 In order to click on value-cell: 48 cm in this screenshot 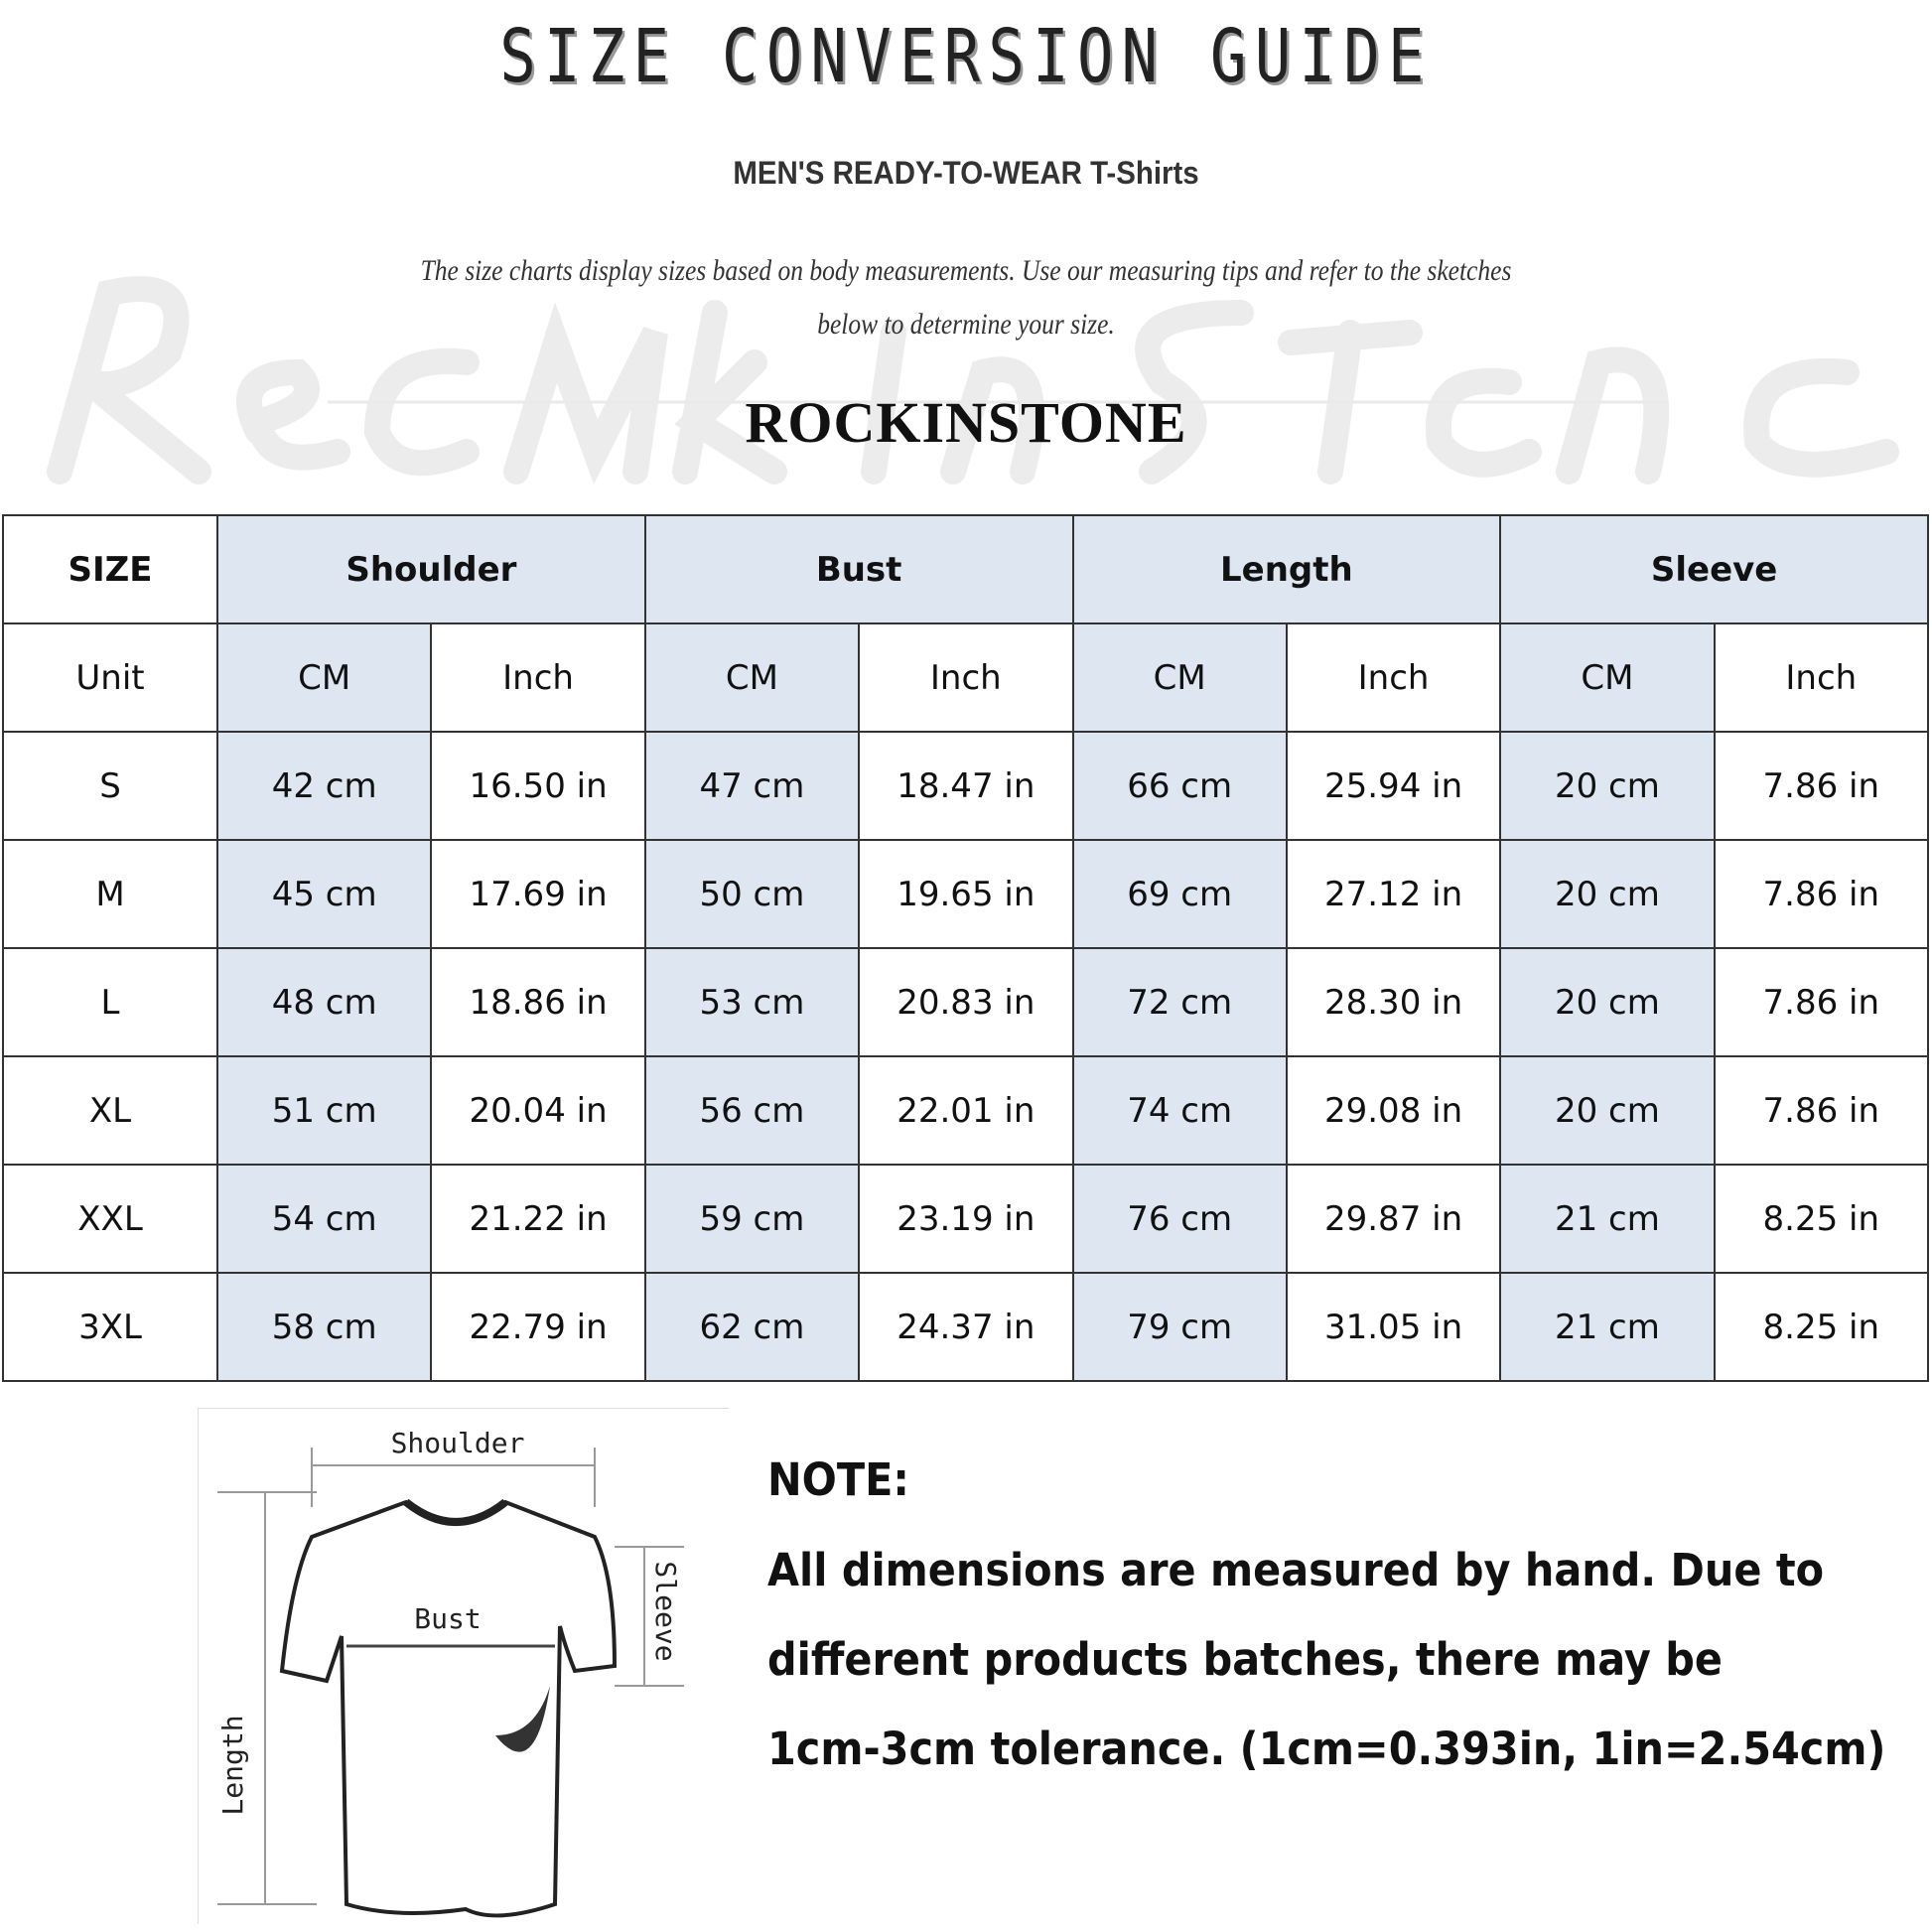, I will do `click(324, 1002)`.